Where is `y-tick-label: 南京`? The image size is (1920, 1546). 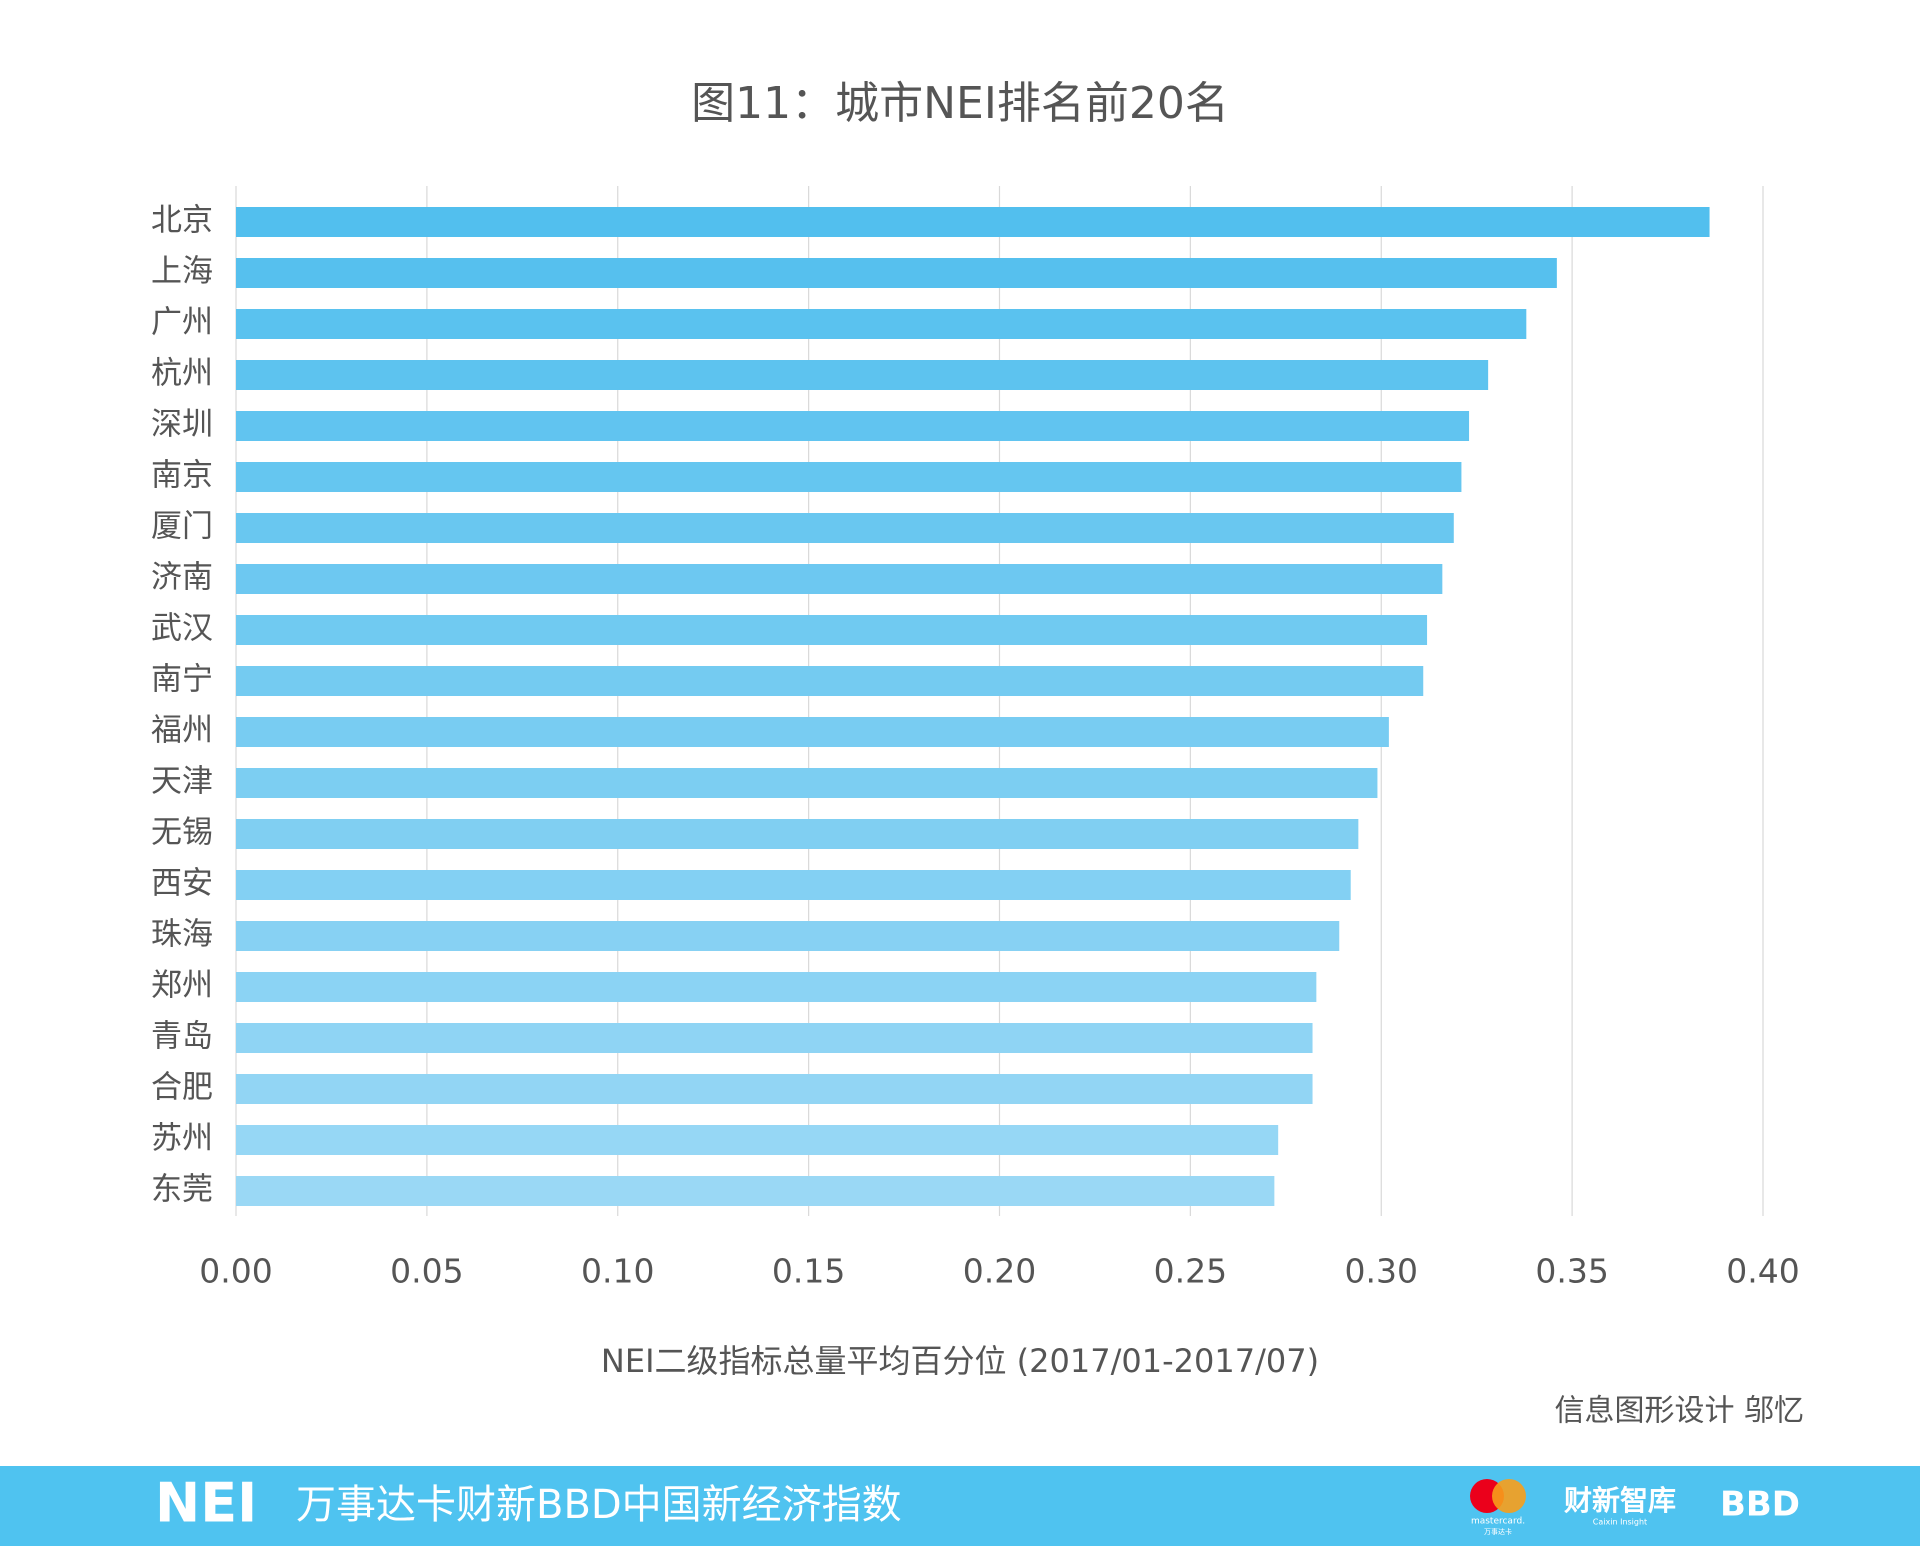 y-tick-label: 南京 is located at coordinates (182, 476).